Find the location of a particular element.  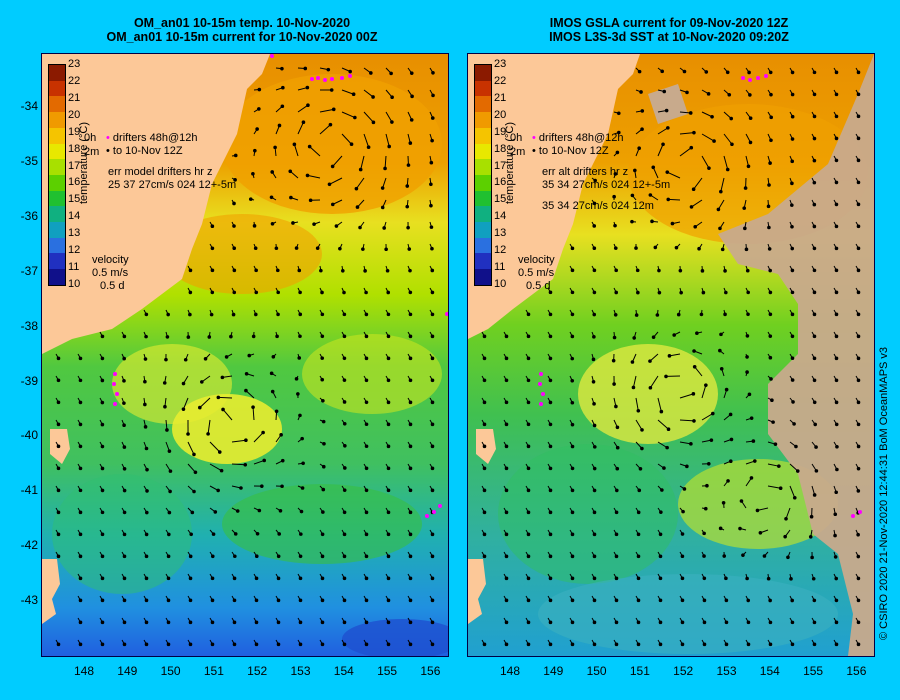

side-label-mid: 2m is located at coordinates (92, 152).